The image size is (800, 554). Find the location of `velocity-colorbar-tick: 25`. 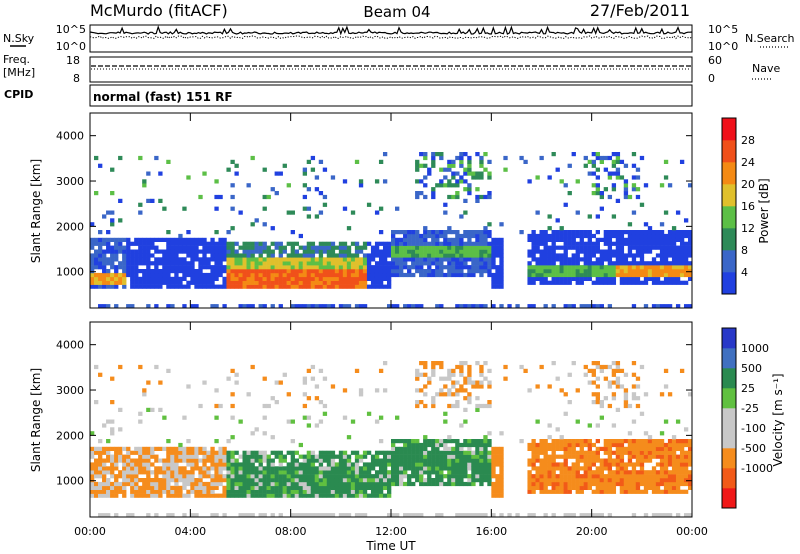

velocity-colorbar-tick: 25 is located at coordinates (748, 388).